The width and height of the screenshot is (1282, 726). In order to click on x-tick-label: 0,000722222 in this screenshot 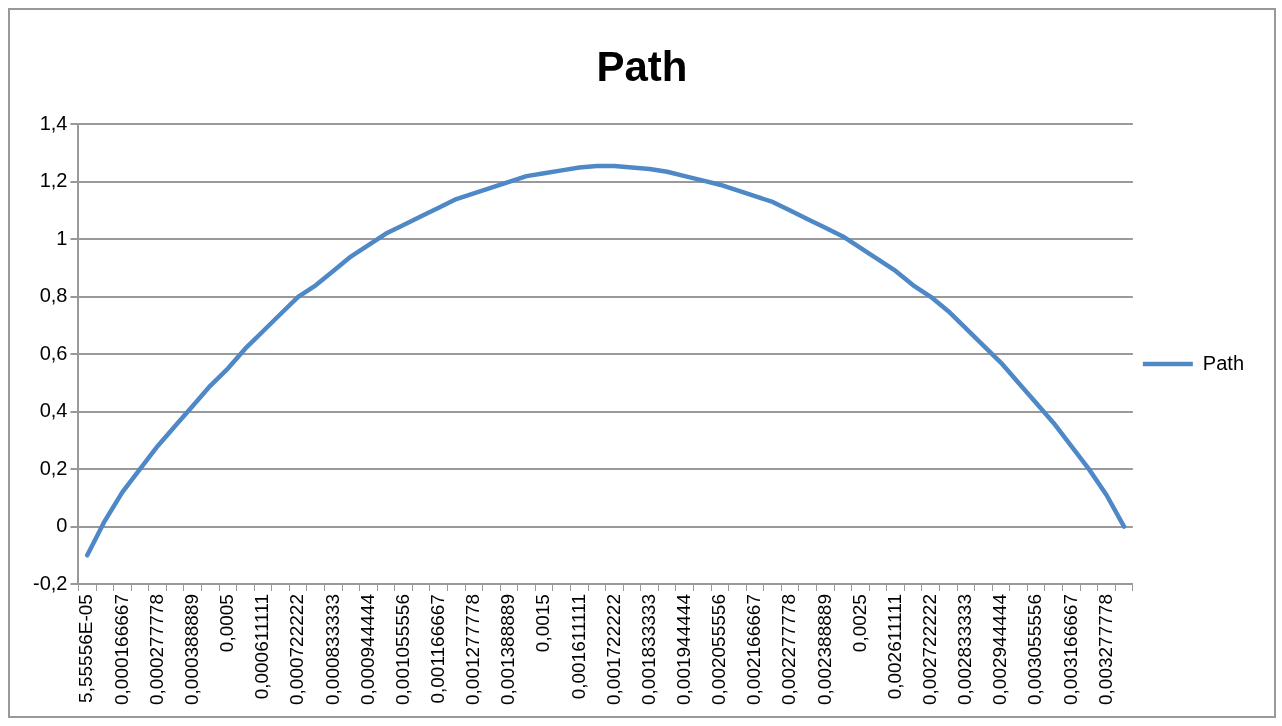, I will do `click(297, 650)`.